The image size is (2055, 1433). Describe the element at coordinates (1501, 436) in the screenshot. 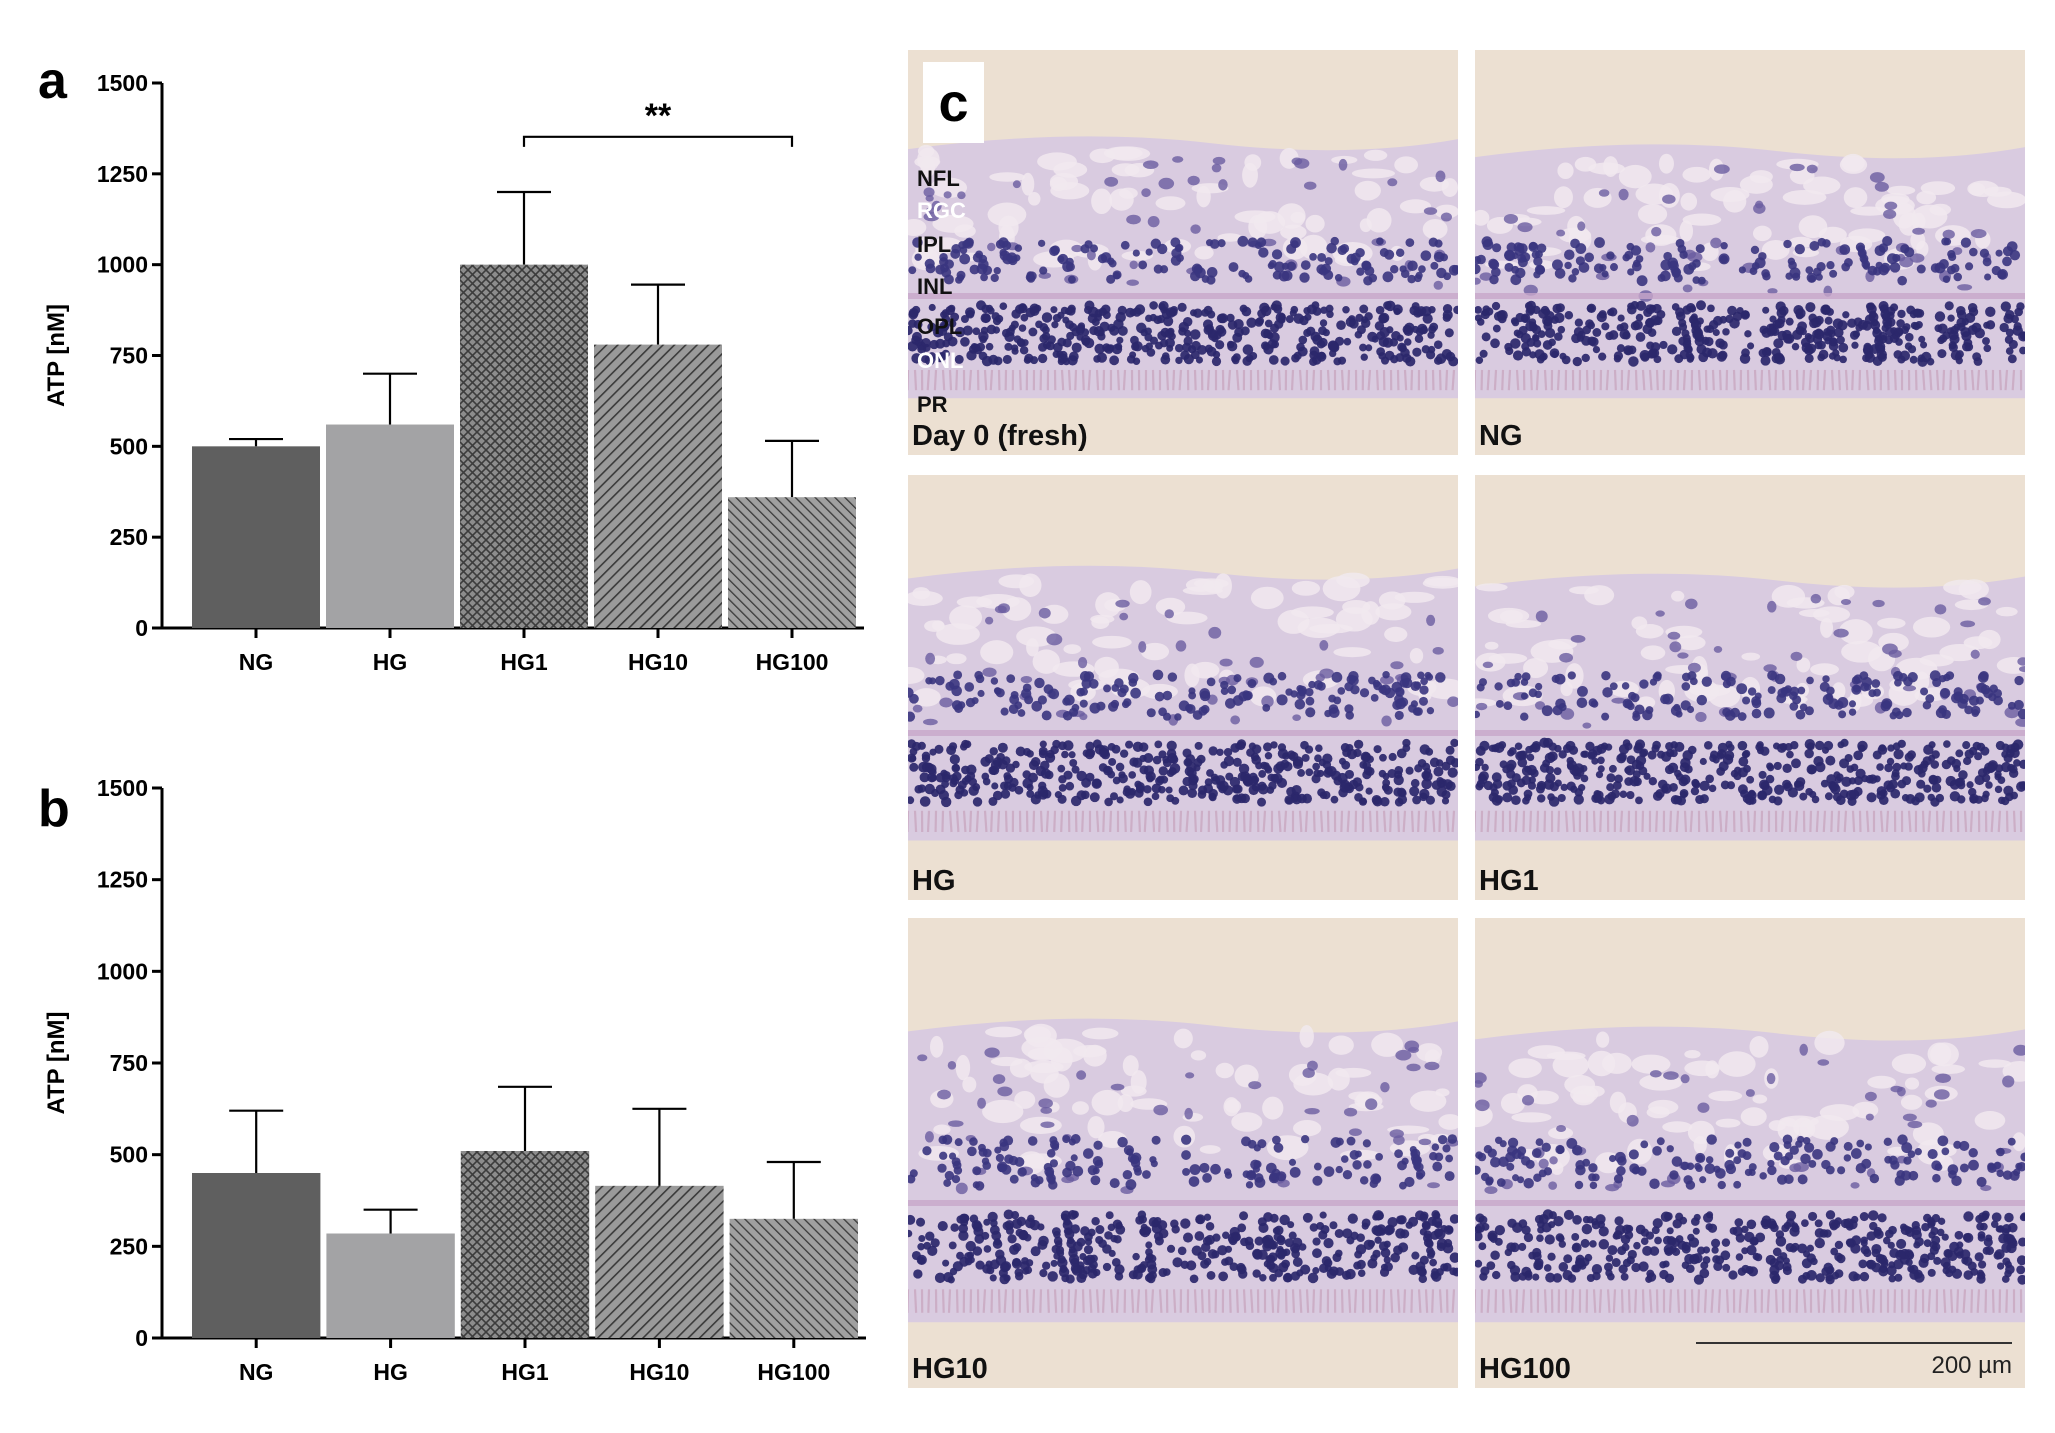

I see `micrograph-caption: NG` at that location.